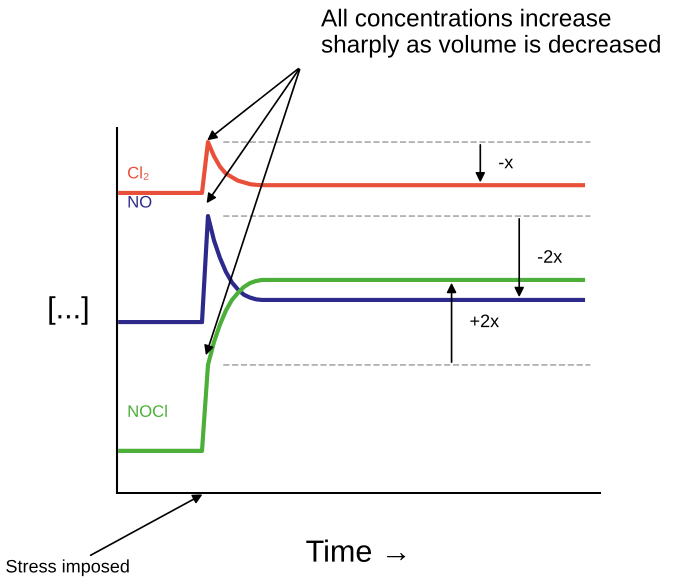  Describe the element at coordinates (356, 551) in the screenshot. I see `x-axis-title: Time →` at that location.